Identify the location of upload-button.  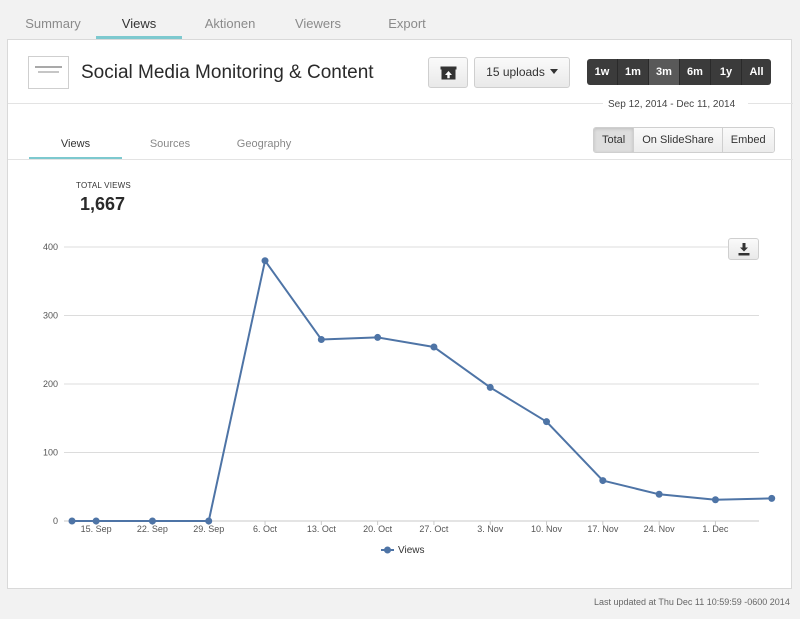
(448, 72).